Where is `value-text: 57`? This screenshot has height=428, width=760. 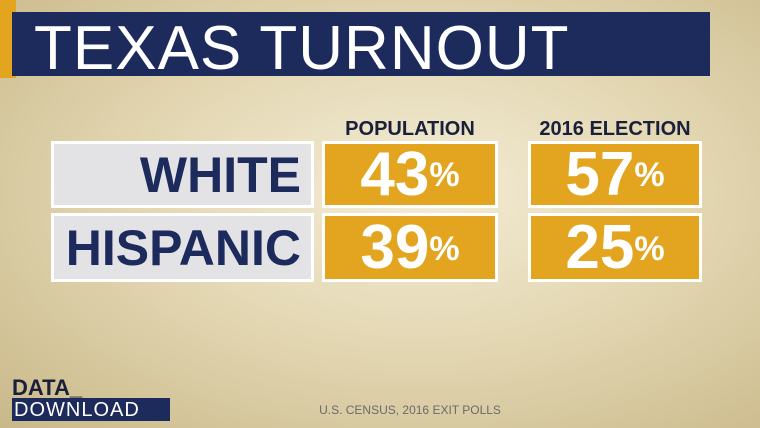
value-text: 57 is located at coordinates (600, 174).